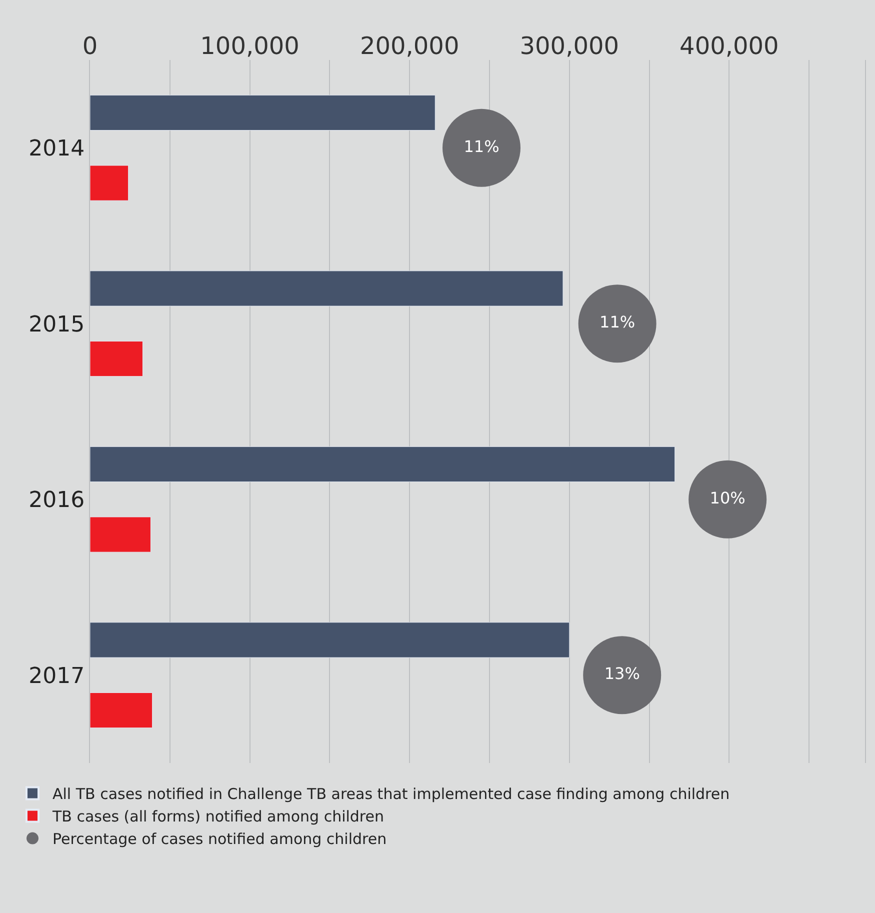  What do you see at coordinates (570, 46) in the screenshot?
I see `x-tick-label: 300,000` at bounding box center [570, 46].